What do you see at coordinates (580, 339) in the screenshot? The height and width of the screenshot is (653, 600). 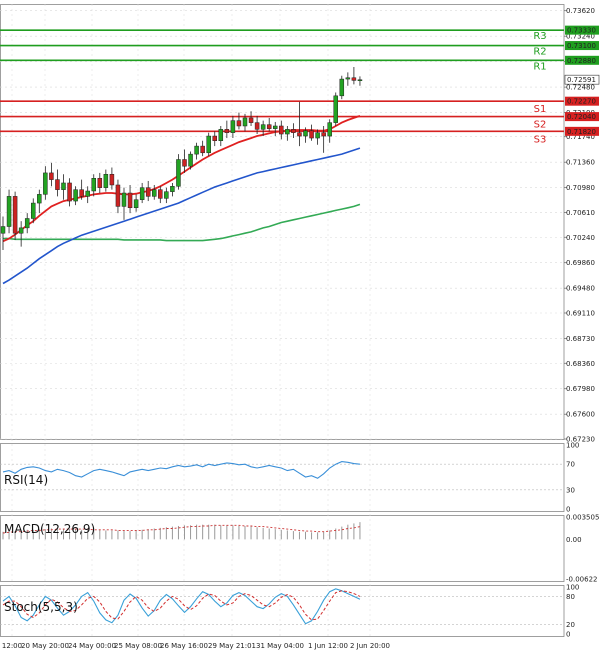 I see `price-tick-label: 0.68730` at bounding box center [580, 339].